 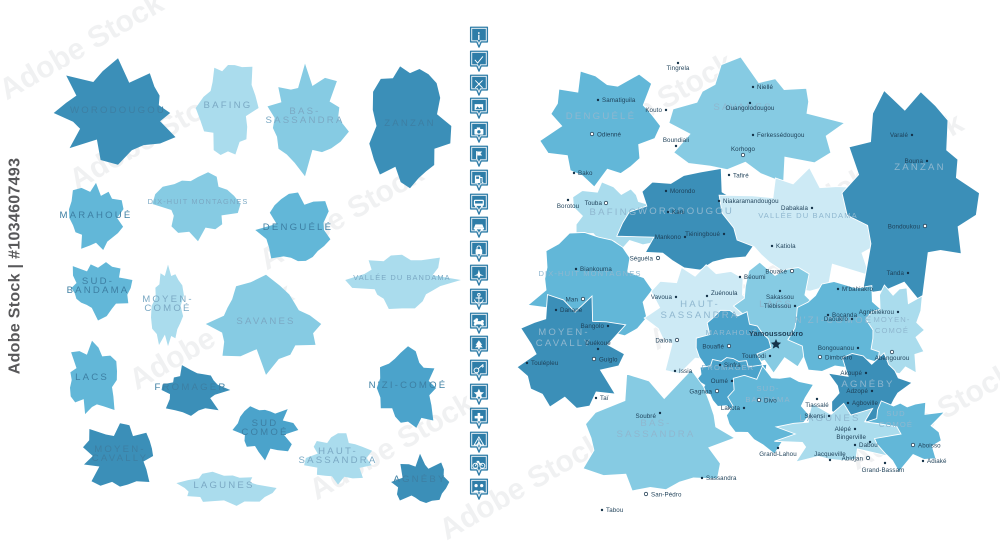 What do you see at coordinates (167, 305) in the screenshot?
I see `region-shape-moyen-como-` at bounding box center [167, 305].